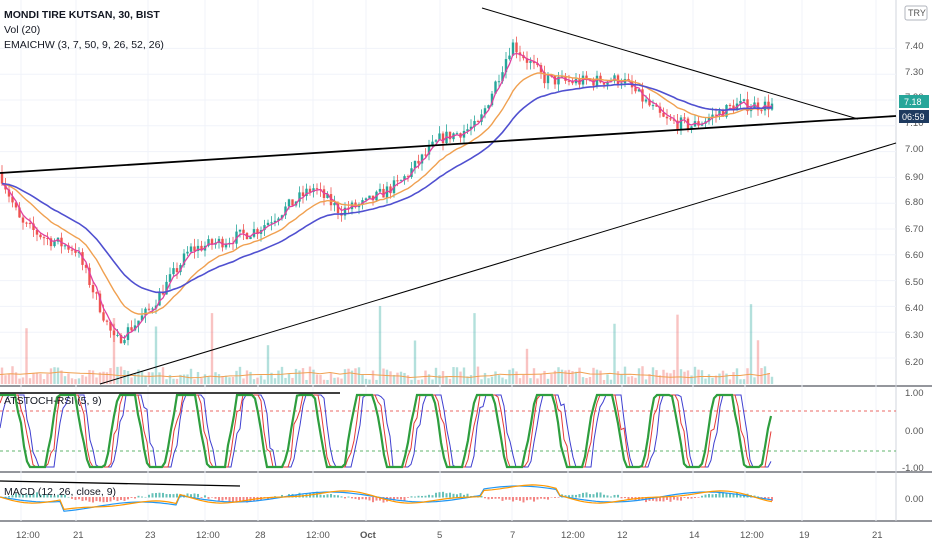 Image resolution: width=932 pixels, height=550 pixels. I want to click on symbol-legend: MONDI TIRE KUTSAN, 30, BIST, so click(82, 15).